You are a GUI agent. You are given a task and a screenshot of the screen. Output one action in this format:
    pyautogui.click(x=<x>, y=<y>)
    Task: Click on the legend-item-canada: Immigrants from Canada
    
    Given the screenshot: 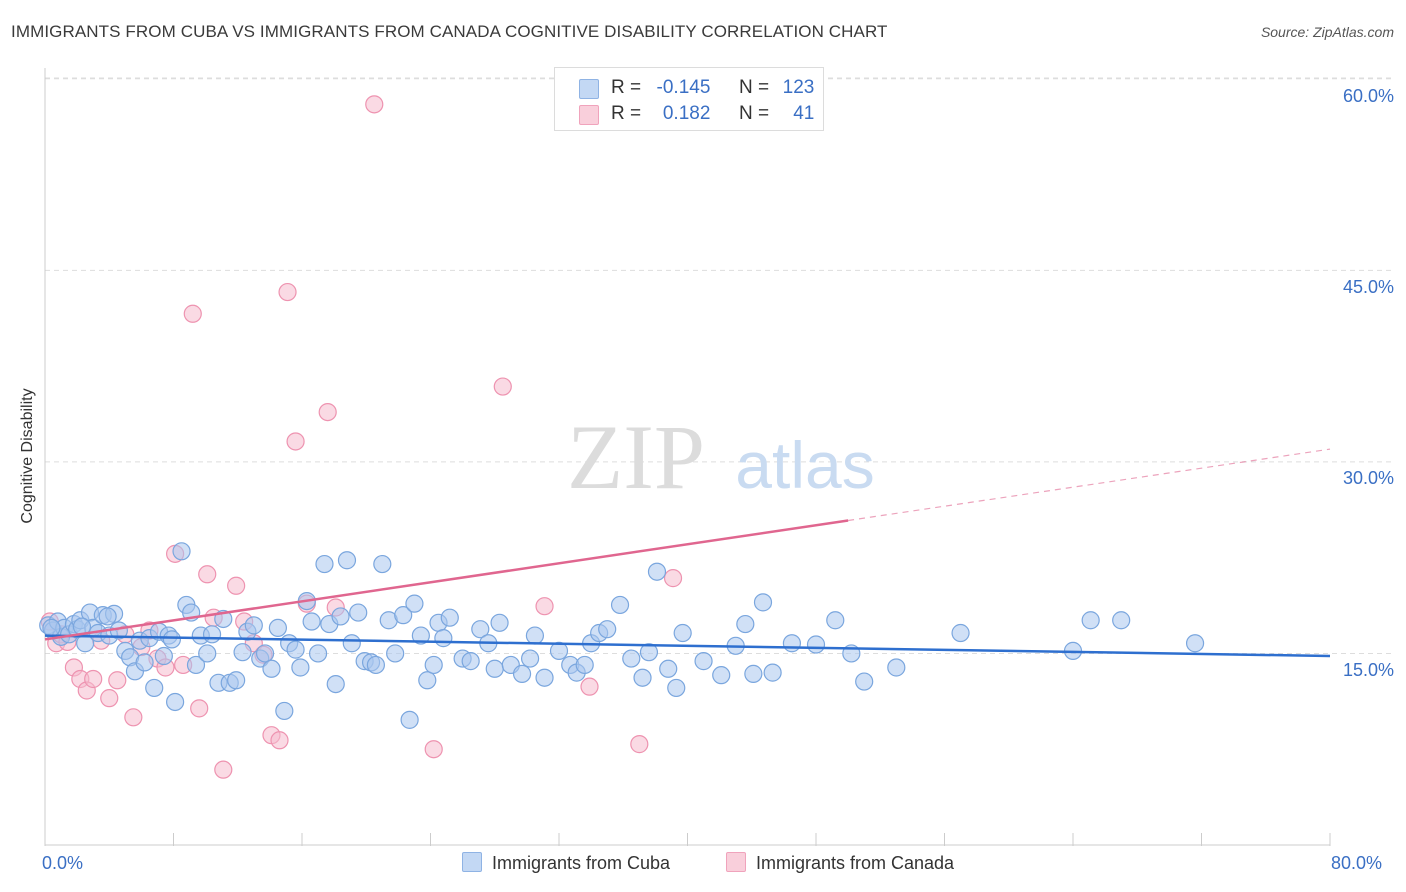 What is the action you would take?
    pyautogui.click(x=840, y=863)
    